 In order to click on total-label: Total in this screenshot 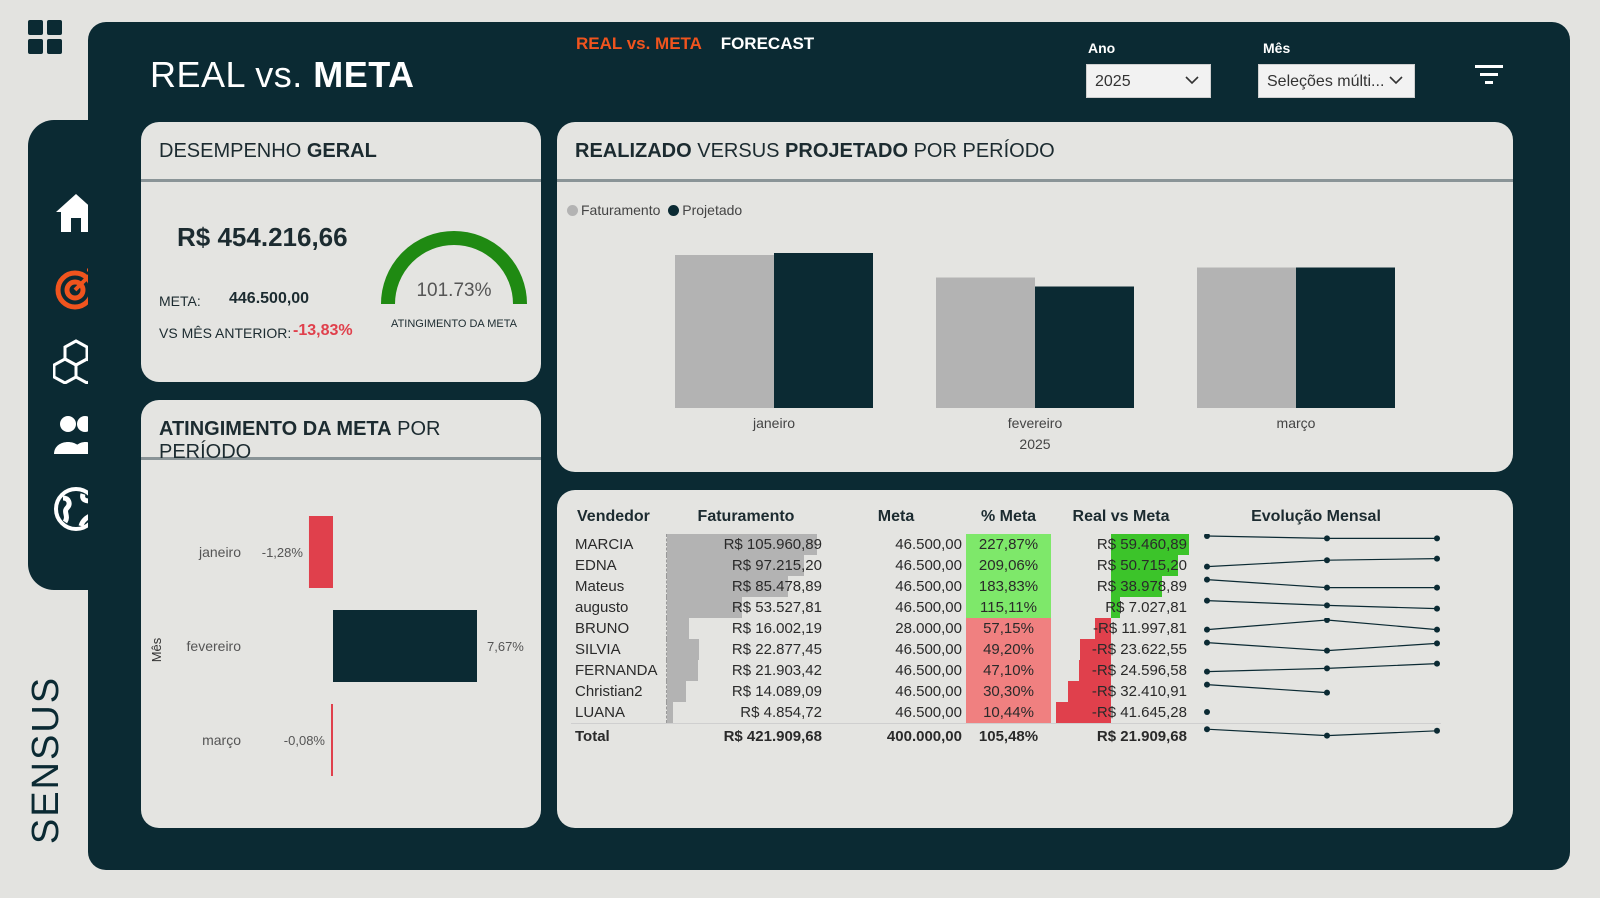, I will do `click(592, 736)`.